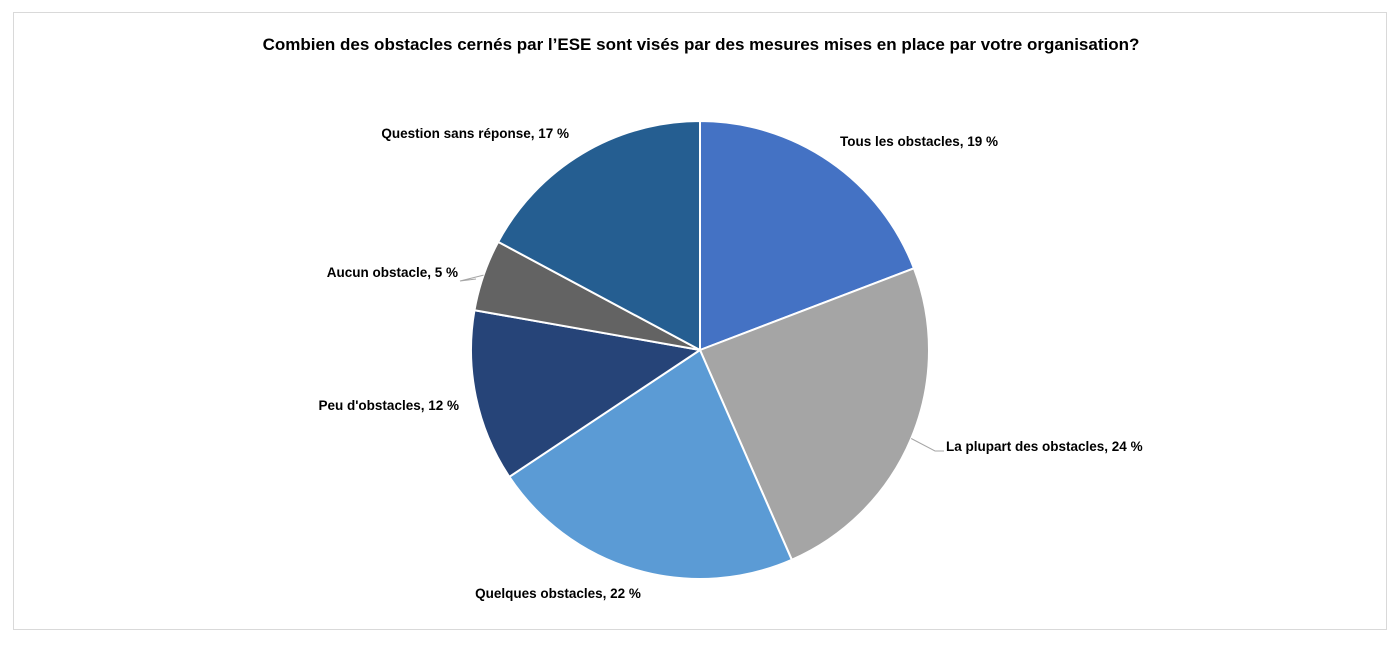 The image size is (1400, 647). Describe the element at coordinates (558, 593) in the screenshot. I see `slice-label-3: Quelques obstacles, 22 %` at that location.